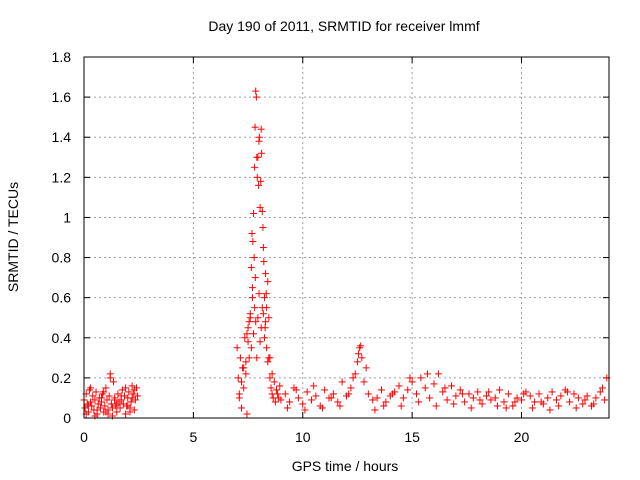 The height and width of the screenshot is (480, 640). I want to click on y-tick-label: 0.6, so click(62, 298).